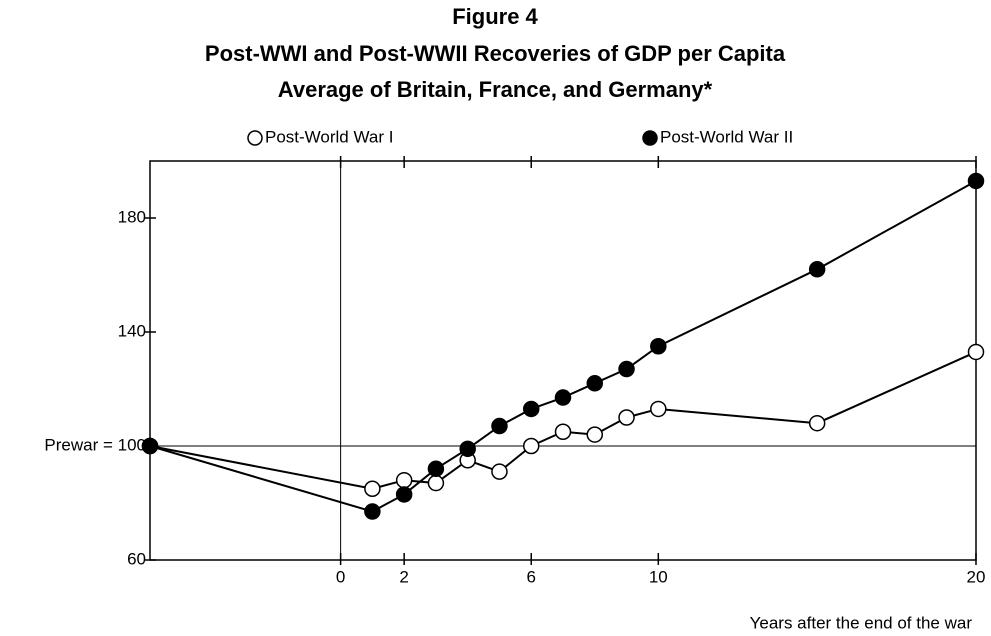 This screenshot has height=636, width=991. What do you see at coordinates (658, 576) in the screenshot?
I see `x-tick-label: 10` at bounding box center [658, 576].